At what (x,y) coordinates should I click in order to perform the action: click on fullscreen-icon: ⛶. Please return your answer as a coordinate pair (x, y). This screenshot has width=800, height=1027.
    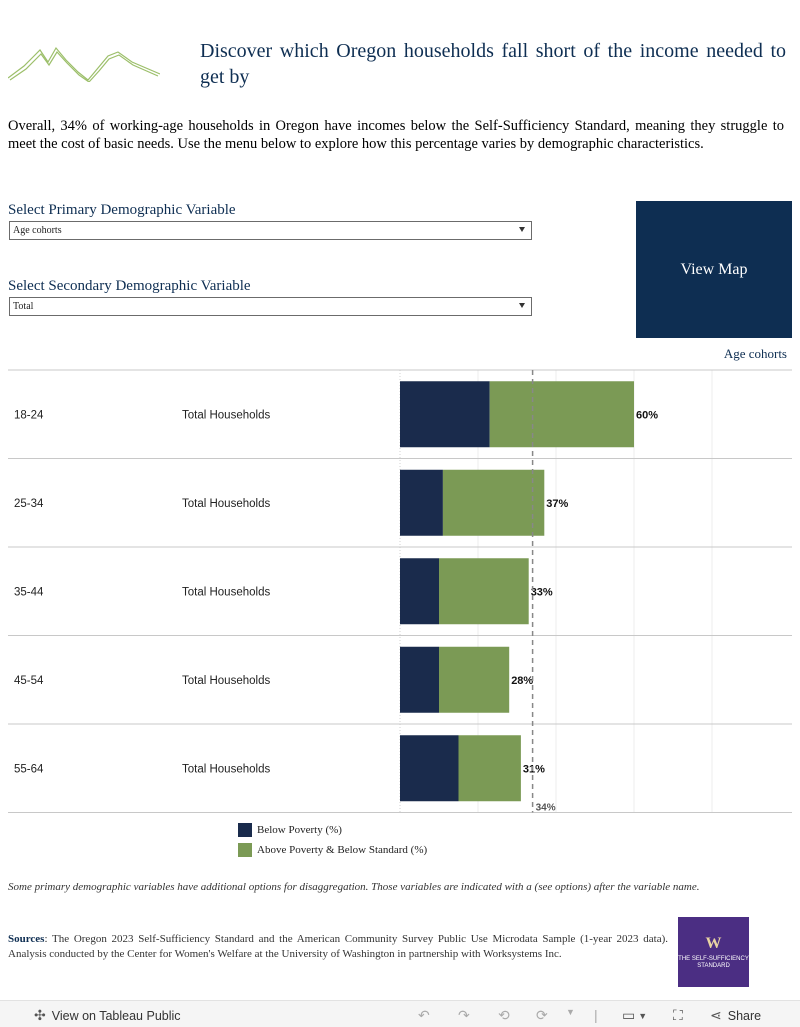
    Looking at the image, I should click on (678, 1015).